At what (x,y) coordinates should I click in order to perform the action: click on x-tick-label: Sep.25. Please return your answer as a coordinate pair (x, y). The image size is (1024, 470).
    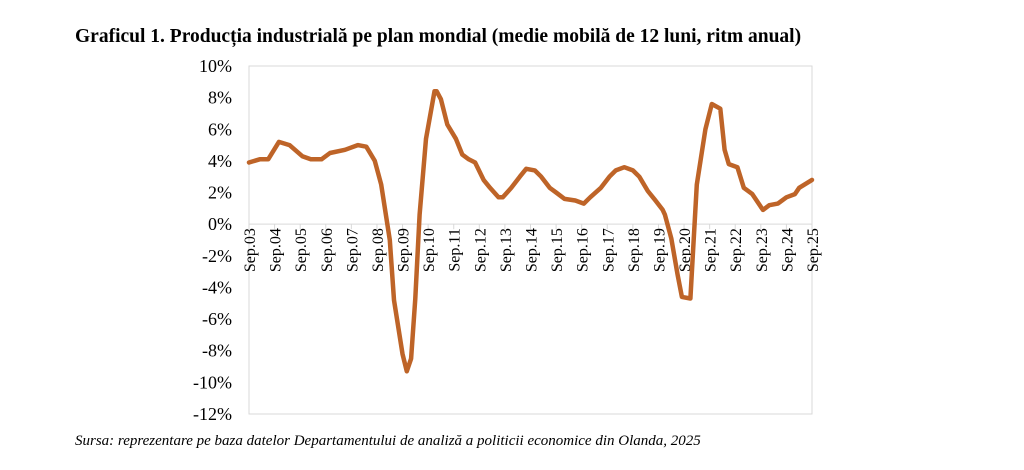
    Looking at the image, I should click on (813, 250).